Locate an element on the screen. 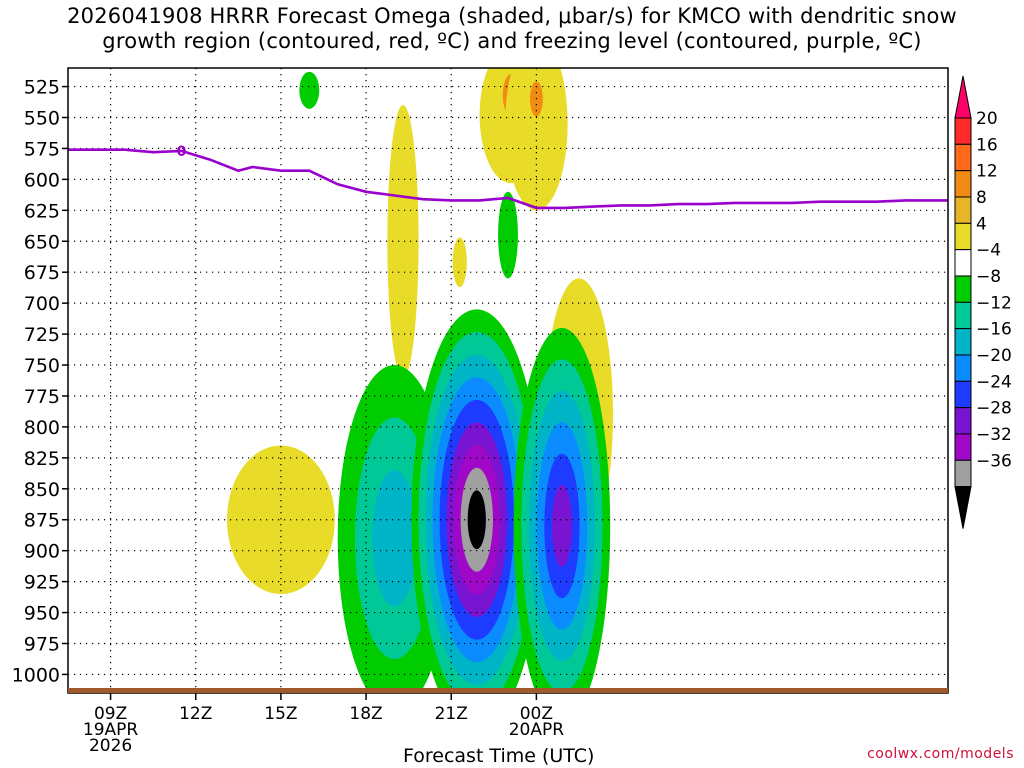  freezing-level-label: 0 is located at coordinates (182, 152).